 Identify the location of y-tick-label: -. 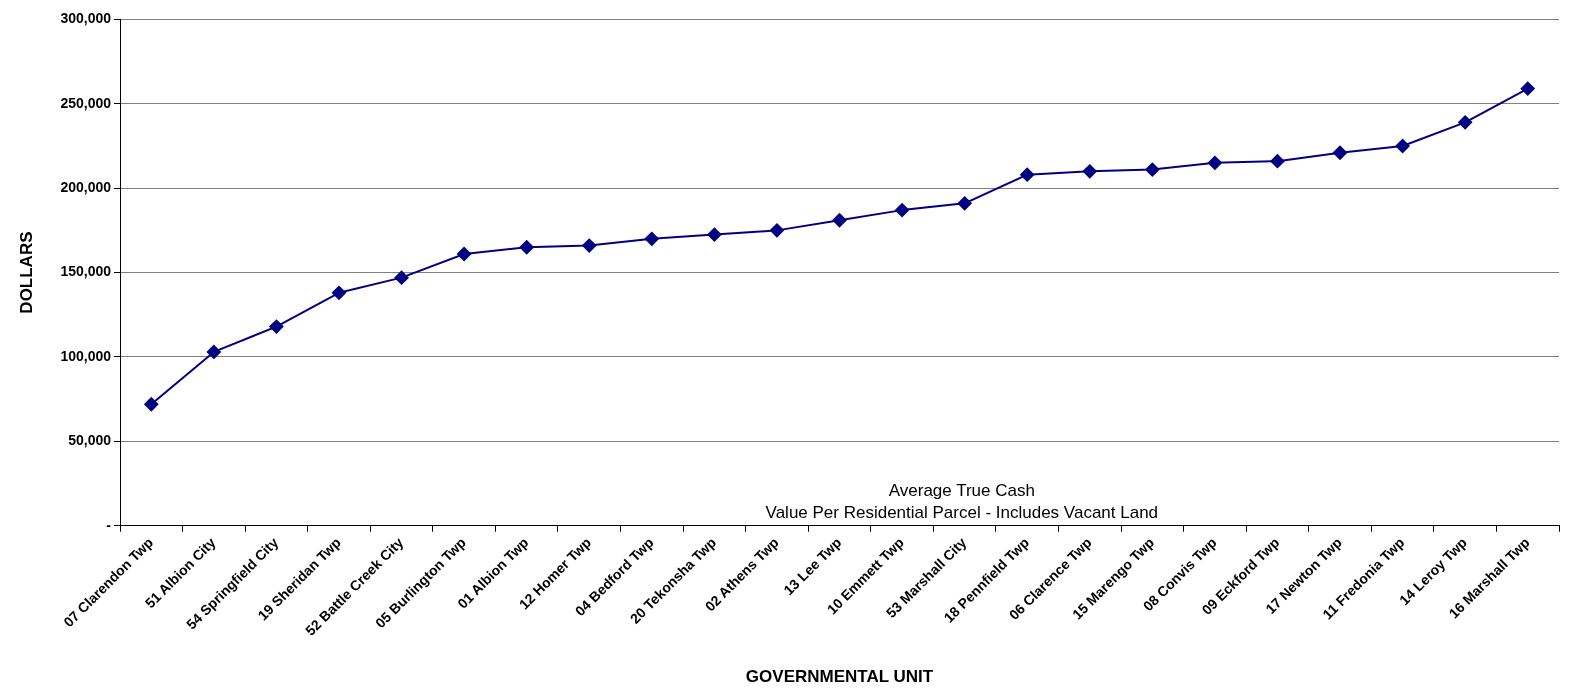
(109, 524).